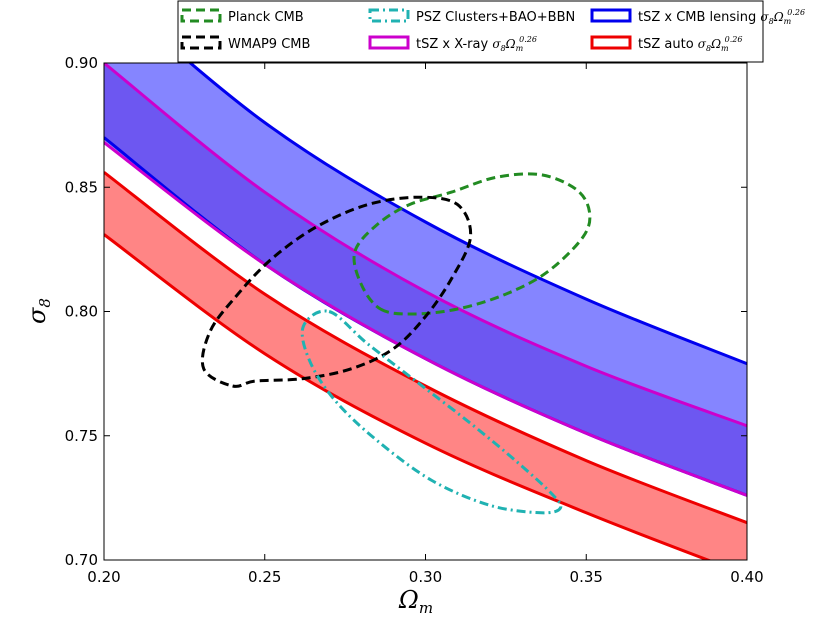 The width and height of the screenshot is (830, 623). Describe the element at coordinates (472, 244) in the screenshot. I see `contour-planck-cmb` at that location.